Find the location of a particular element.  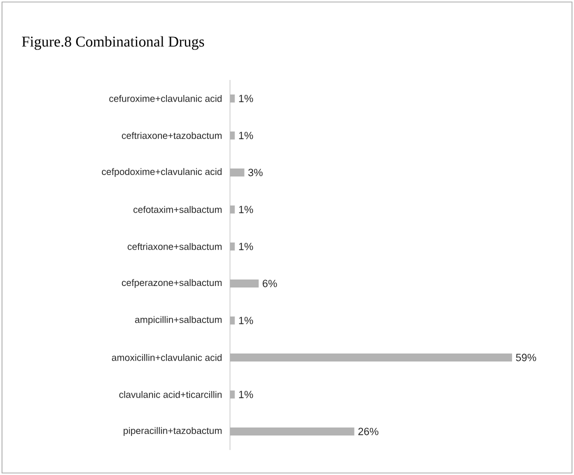

y-tick-label: clavulanic acid+ticarcillin is located at coordinates (170, 394).